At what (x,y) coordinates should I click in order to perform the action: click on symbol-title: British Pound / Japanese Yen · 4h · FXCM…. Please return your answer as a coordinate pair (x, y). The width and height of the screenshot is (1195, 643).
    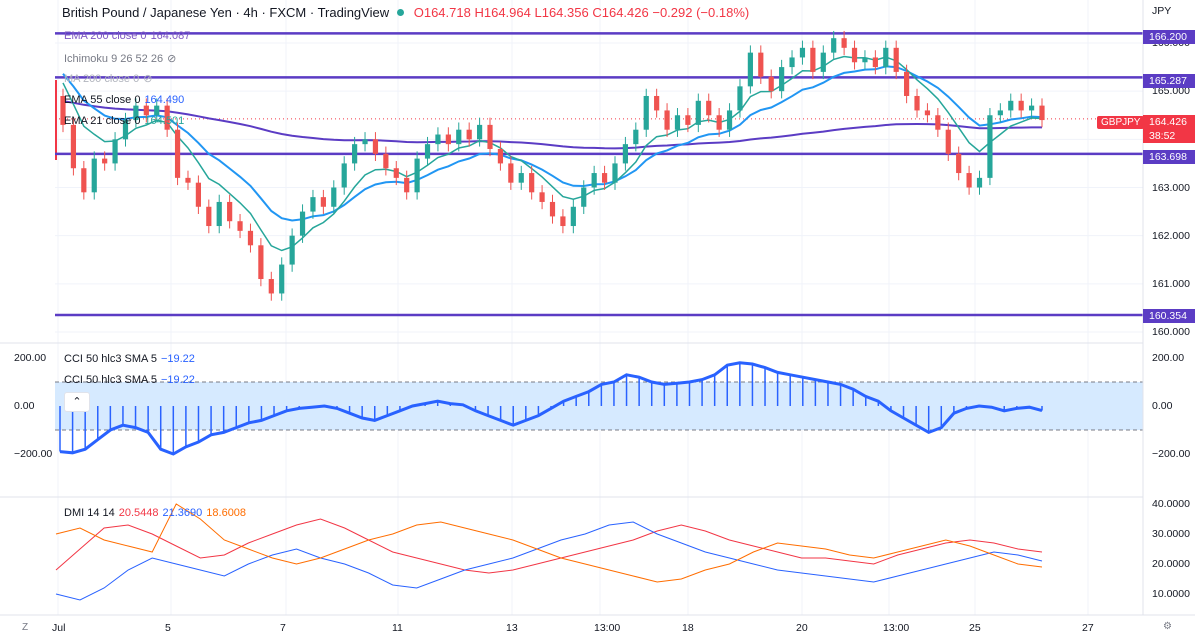
    Looking at the image, I should click on (226, 12).